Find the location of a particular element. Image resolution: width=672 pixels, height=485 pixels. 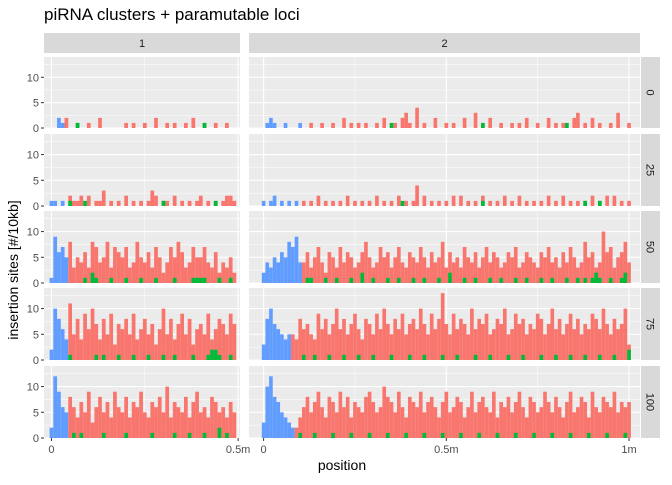

column-strip-label: 2 is located at coordinates (444, 44).